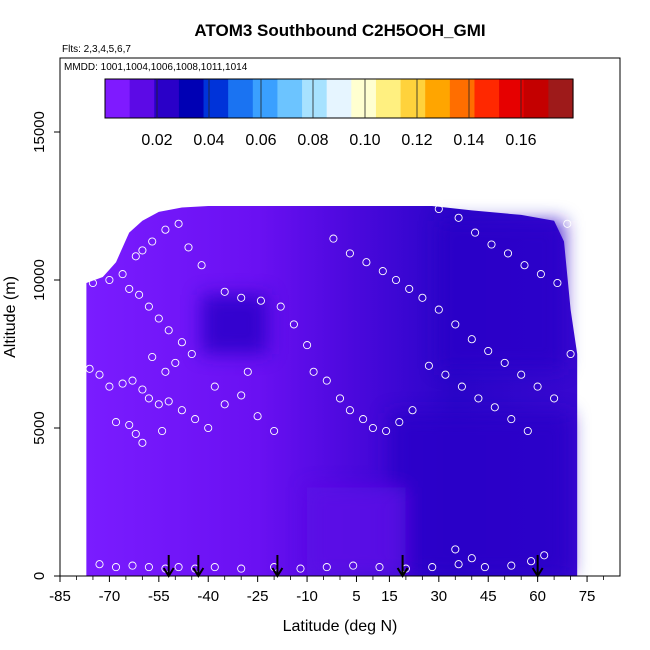 Image resolution: width=650 pixels, height=650 pixels. I want to click on y-axis-label: Altitude (m), so click(10, 317).